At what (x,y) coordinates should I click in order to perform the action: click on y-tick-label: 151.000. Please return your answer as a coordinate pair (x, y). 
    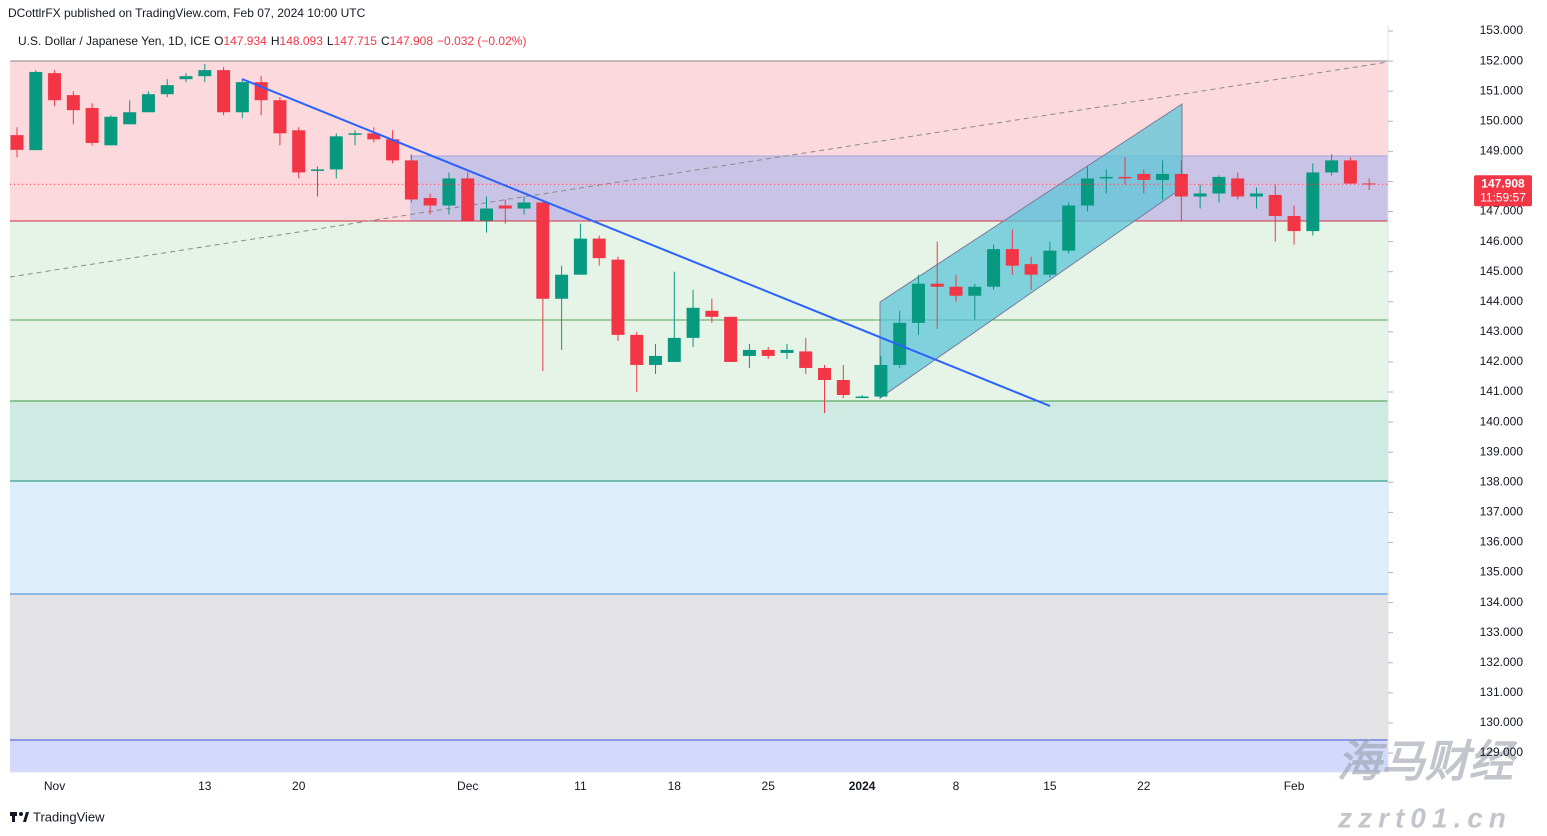
    Looking at the image, I should click on (1502, 90).